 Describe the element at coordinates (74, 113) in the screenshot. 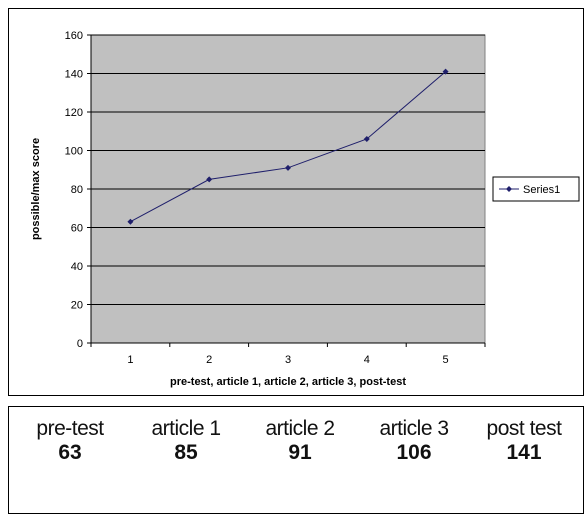

I see `y-tick-label: 120` at that location.